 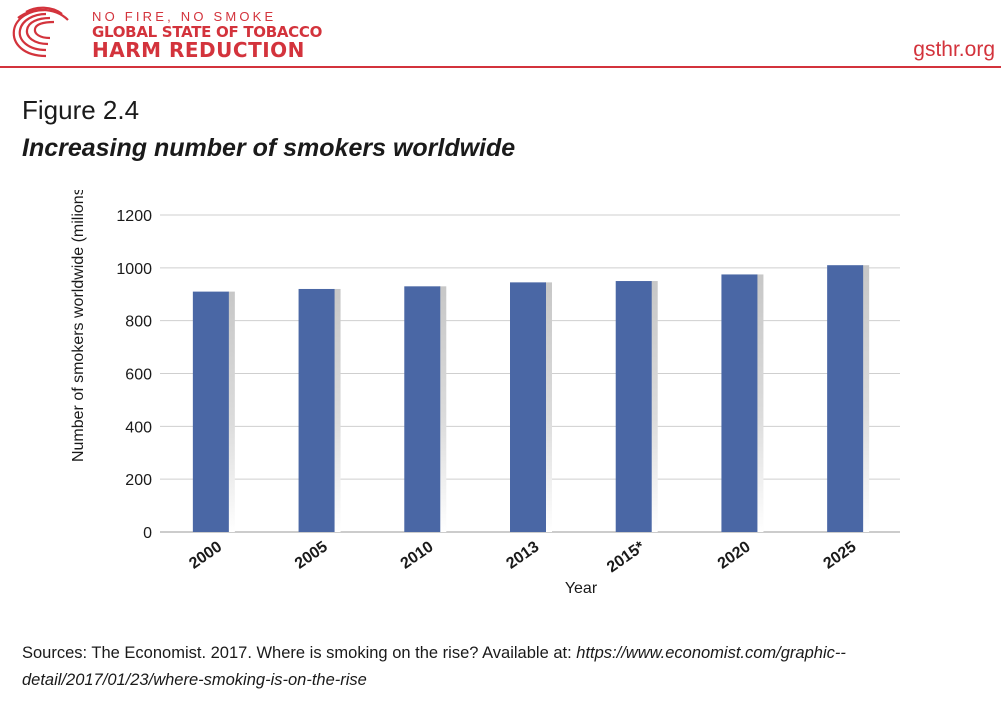 What do you see at coordinates (311, 555) in the screenshot?
I see `x-tick-label: 2005` at bounding box center [311, 555].